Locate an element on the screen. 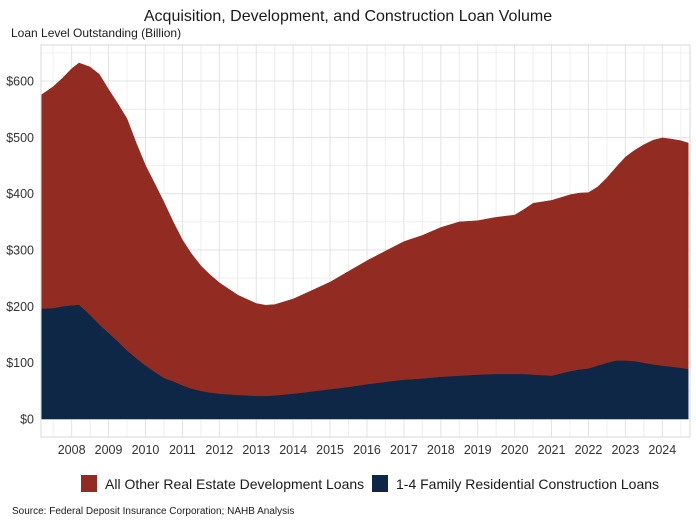 The width and height of the screenshot is (696, 522). y-tick-label: $500 is located at coordinates (20, 138).